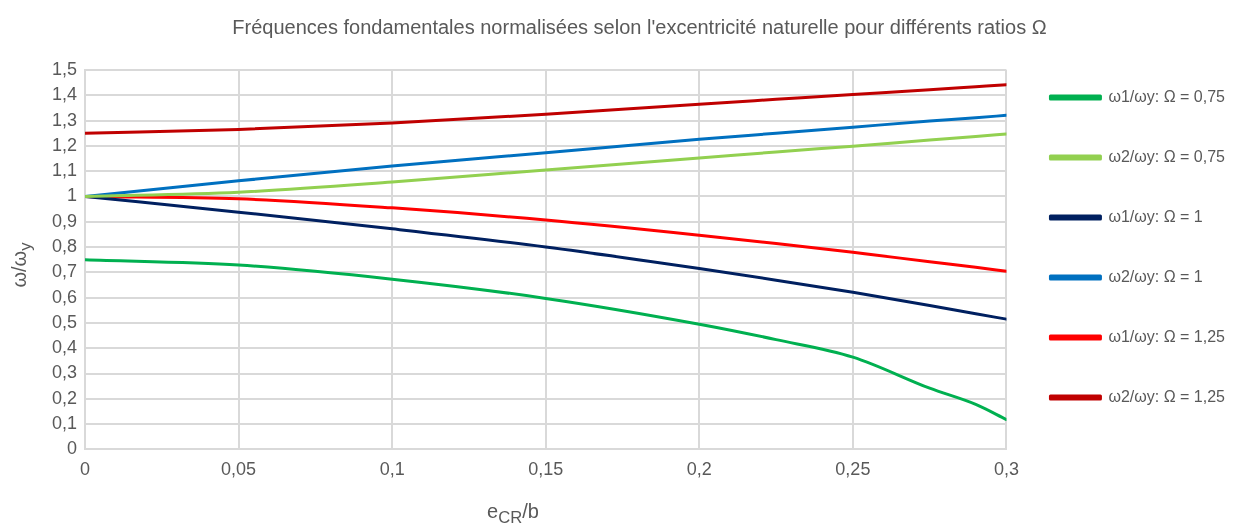 The image size is (1249, 531). I want to click on x-tick-label: 0,3, so click(1006, 469).